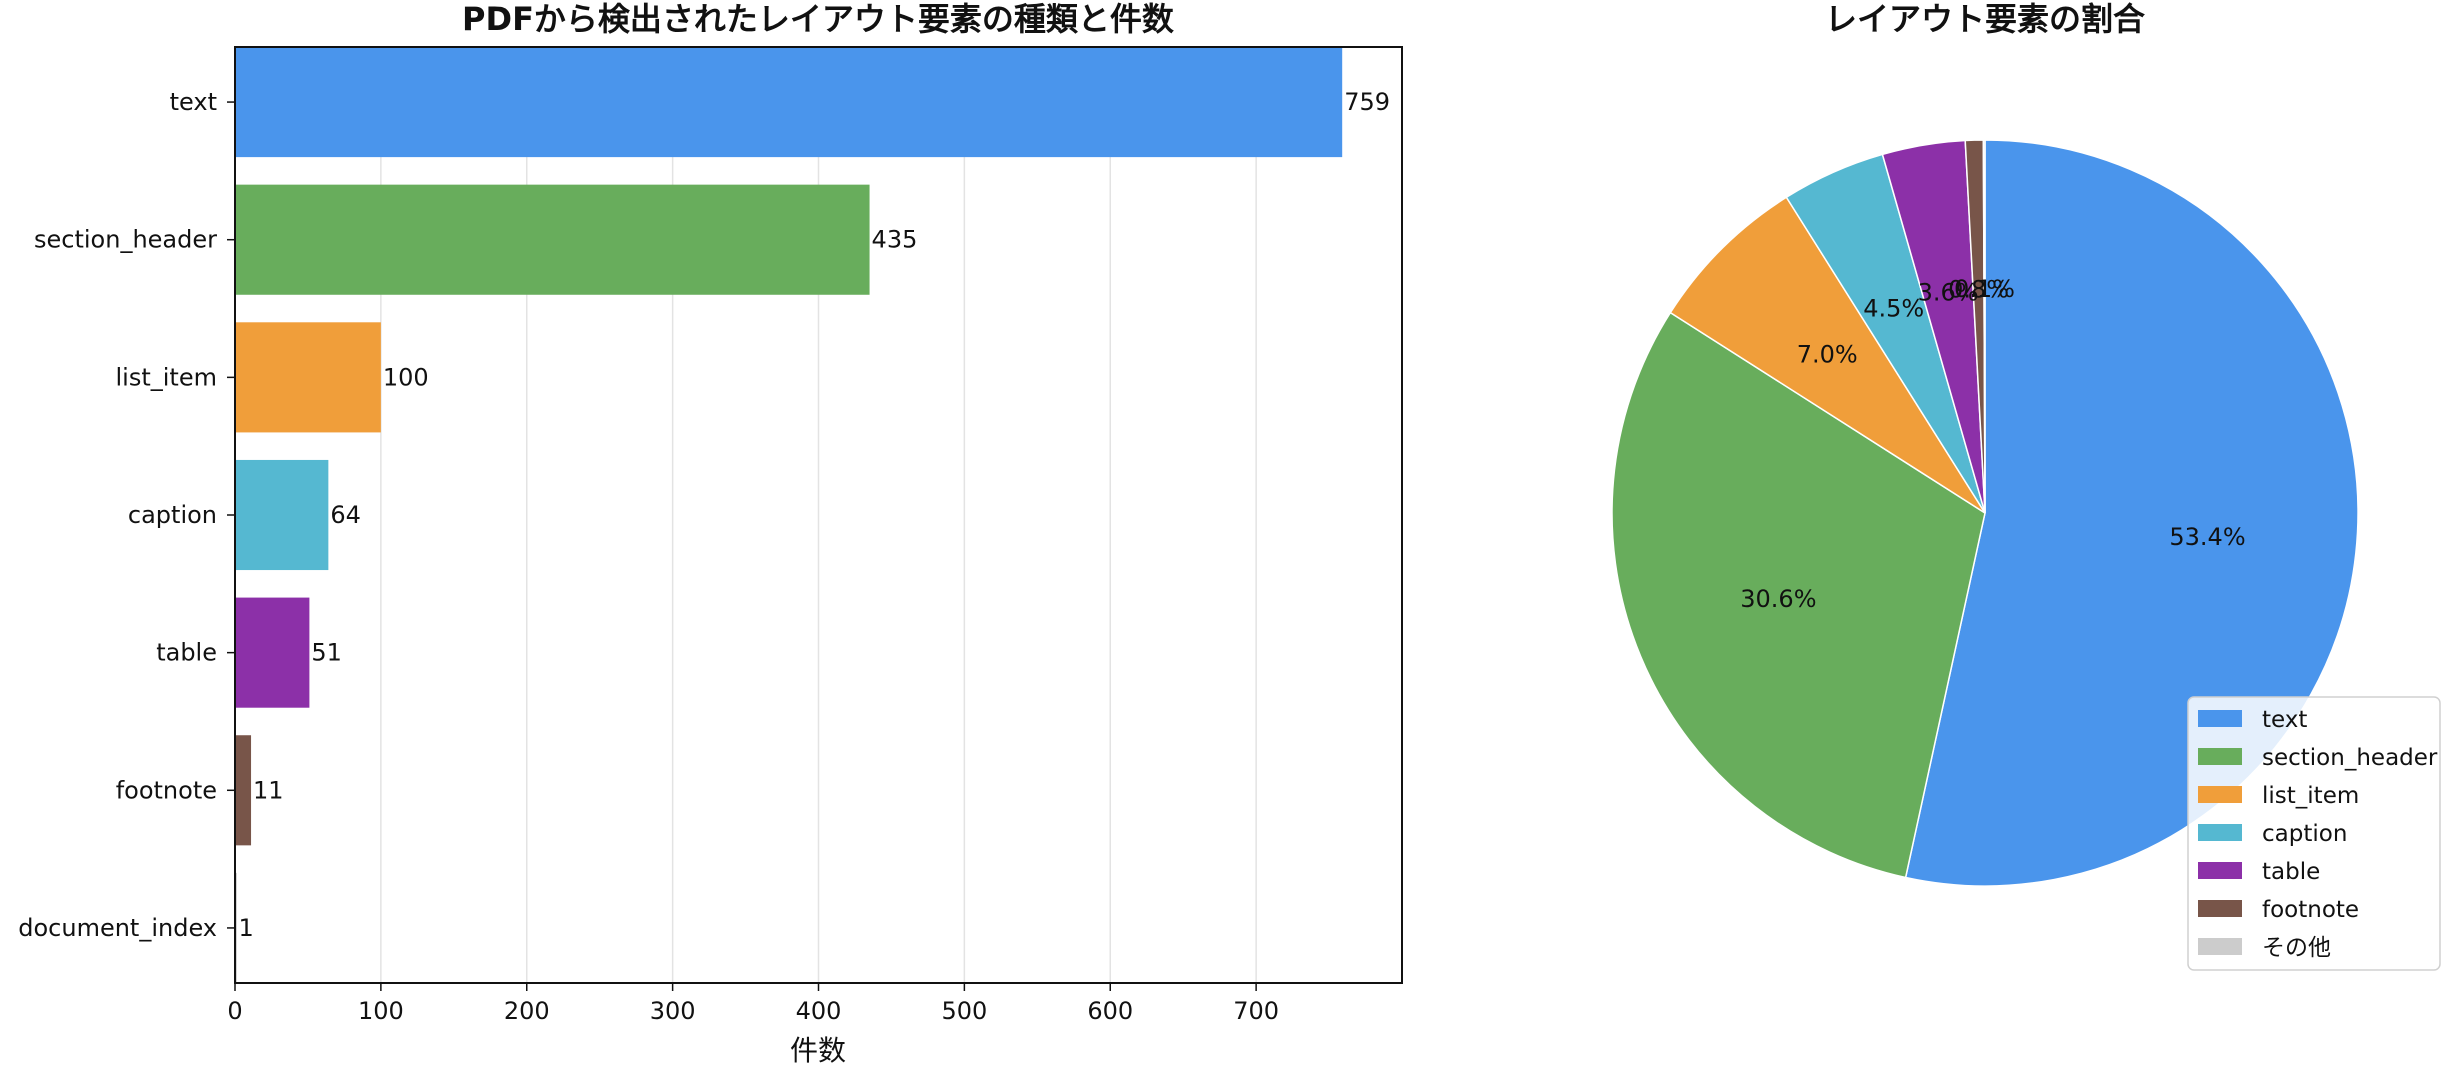  I want to click on bar-value-label-text: 759, so click(1367, 102).